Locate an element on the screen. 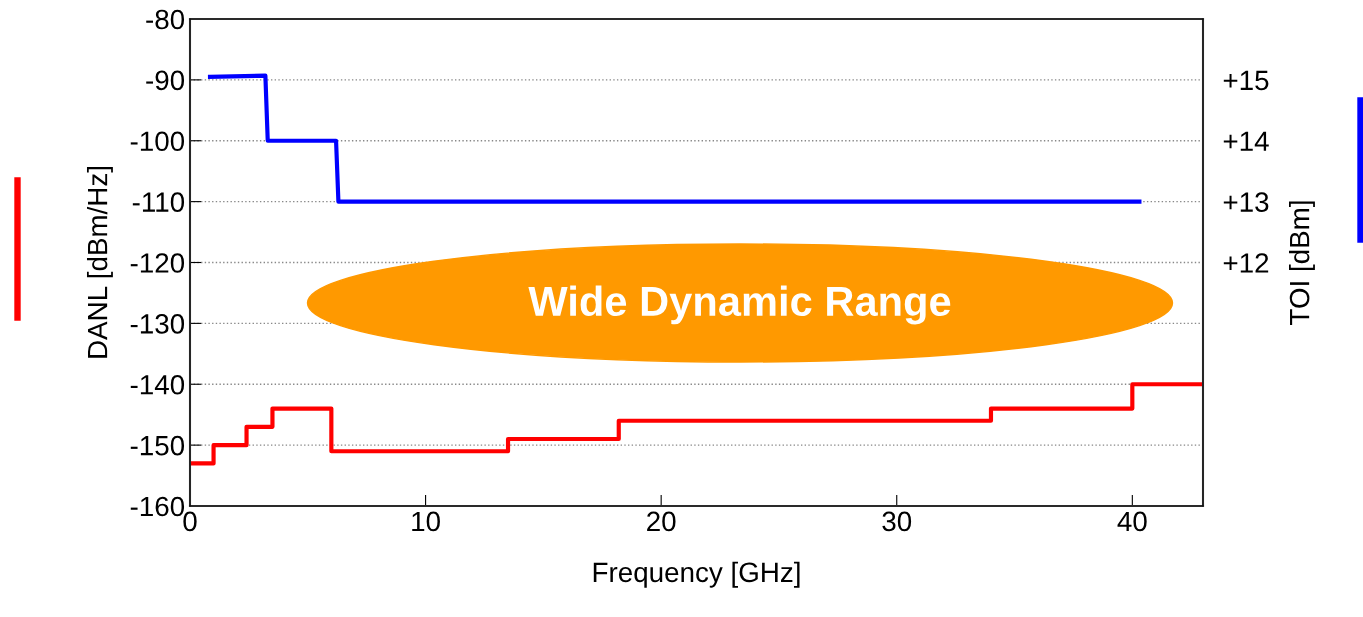  x-tick-label: 30 is located at coordinates (897, 521).